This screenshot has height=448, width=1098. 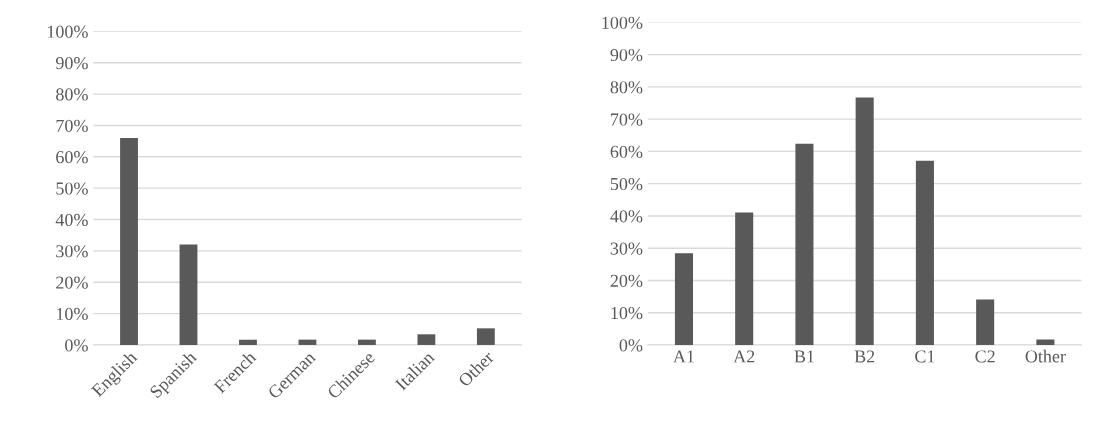 What do you see at coordinates (744, 356) in the screenshot?
I see `x-tick-label: A2` at bounding box center [744, 356].